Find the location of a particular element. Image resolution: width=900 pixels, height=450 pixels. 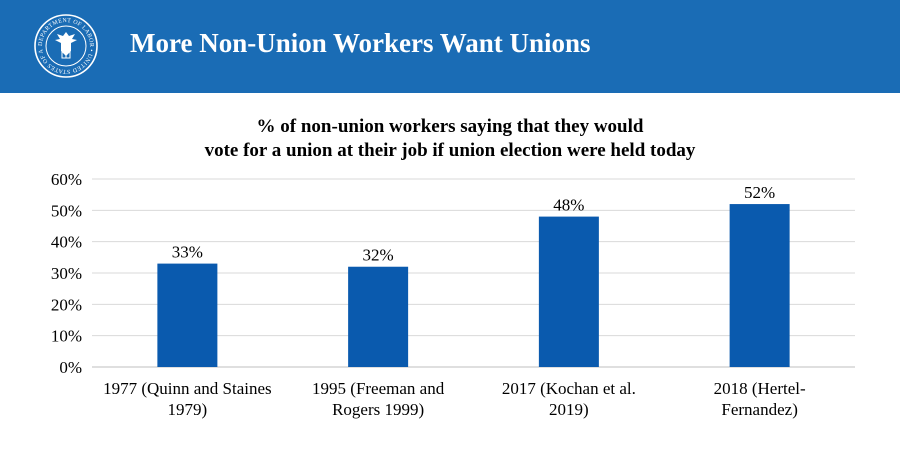

data-label: 32% is located at coordinates (378, 255).